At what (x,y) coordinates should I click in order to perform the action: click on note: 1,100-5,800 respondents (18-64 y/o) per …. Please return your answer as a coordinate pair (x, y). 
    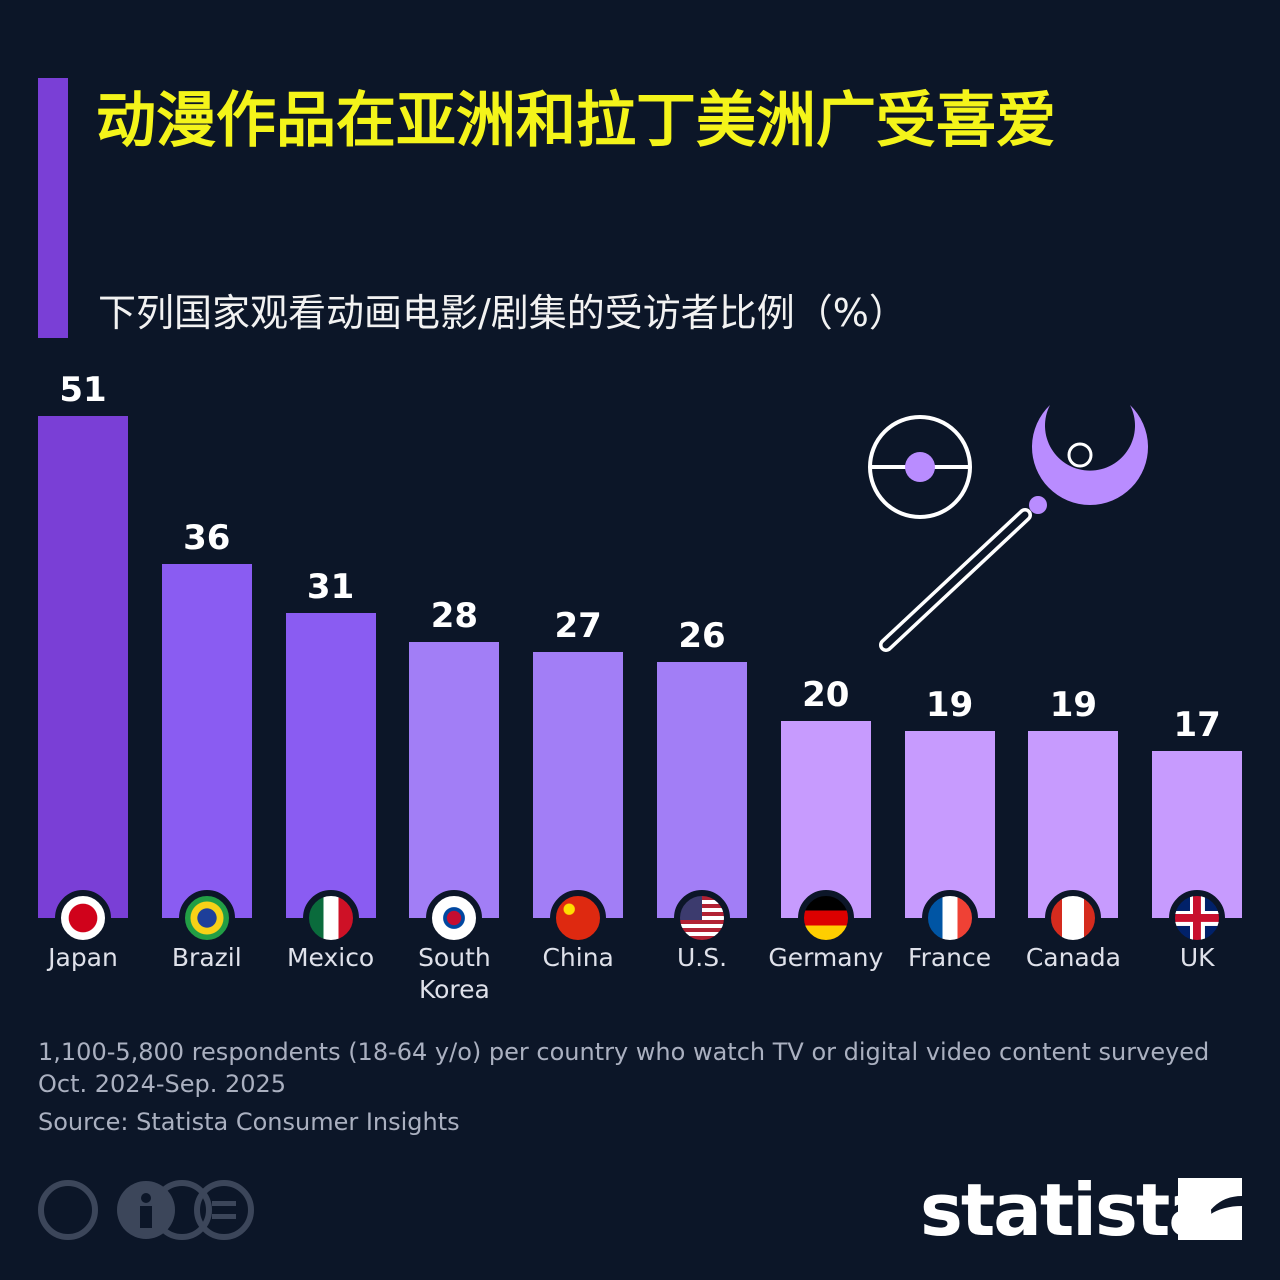
    Looking at the image, I should click on (624, 1068).